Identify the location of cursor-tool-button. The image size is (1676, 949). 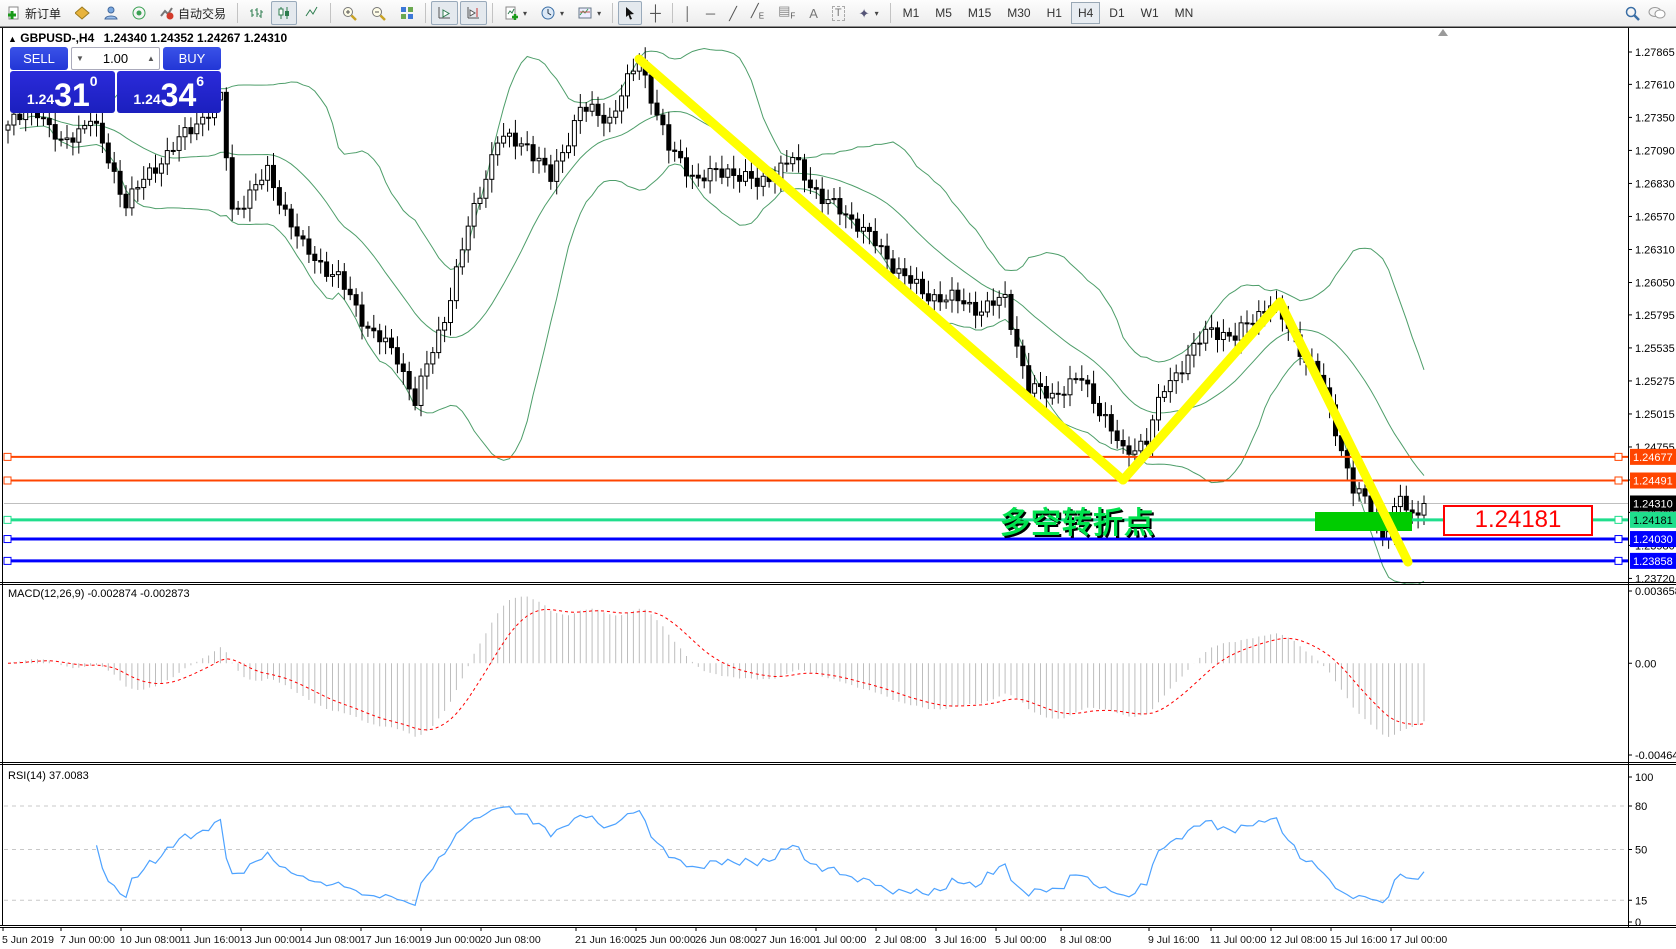
(630, 13).